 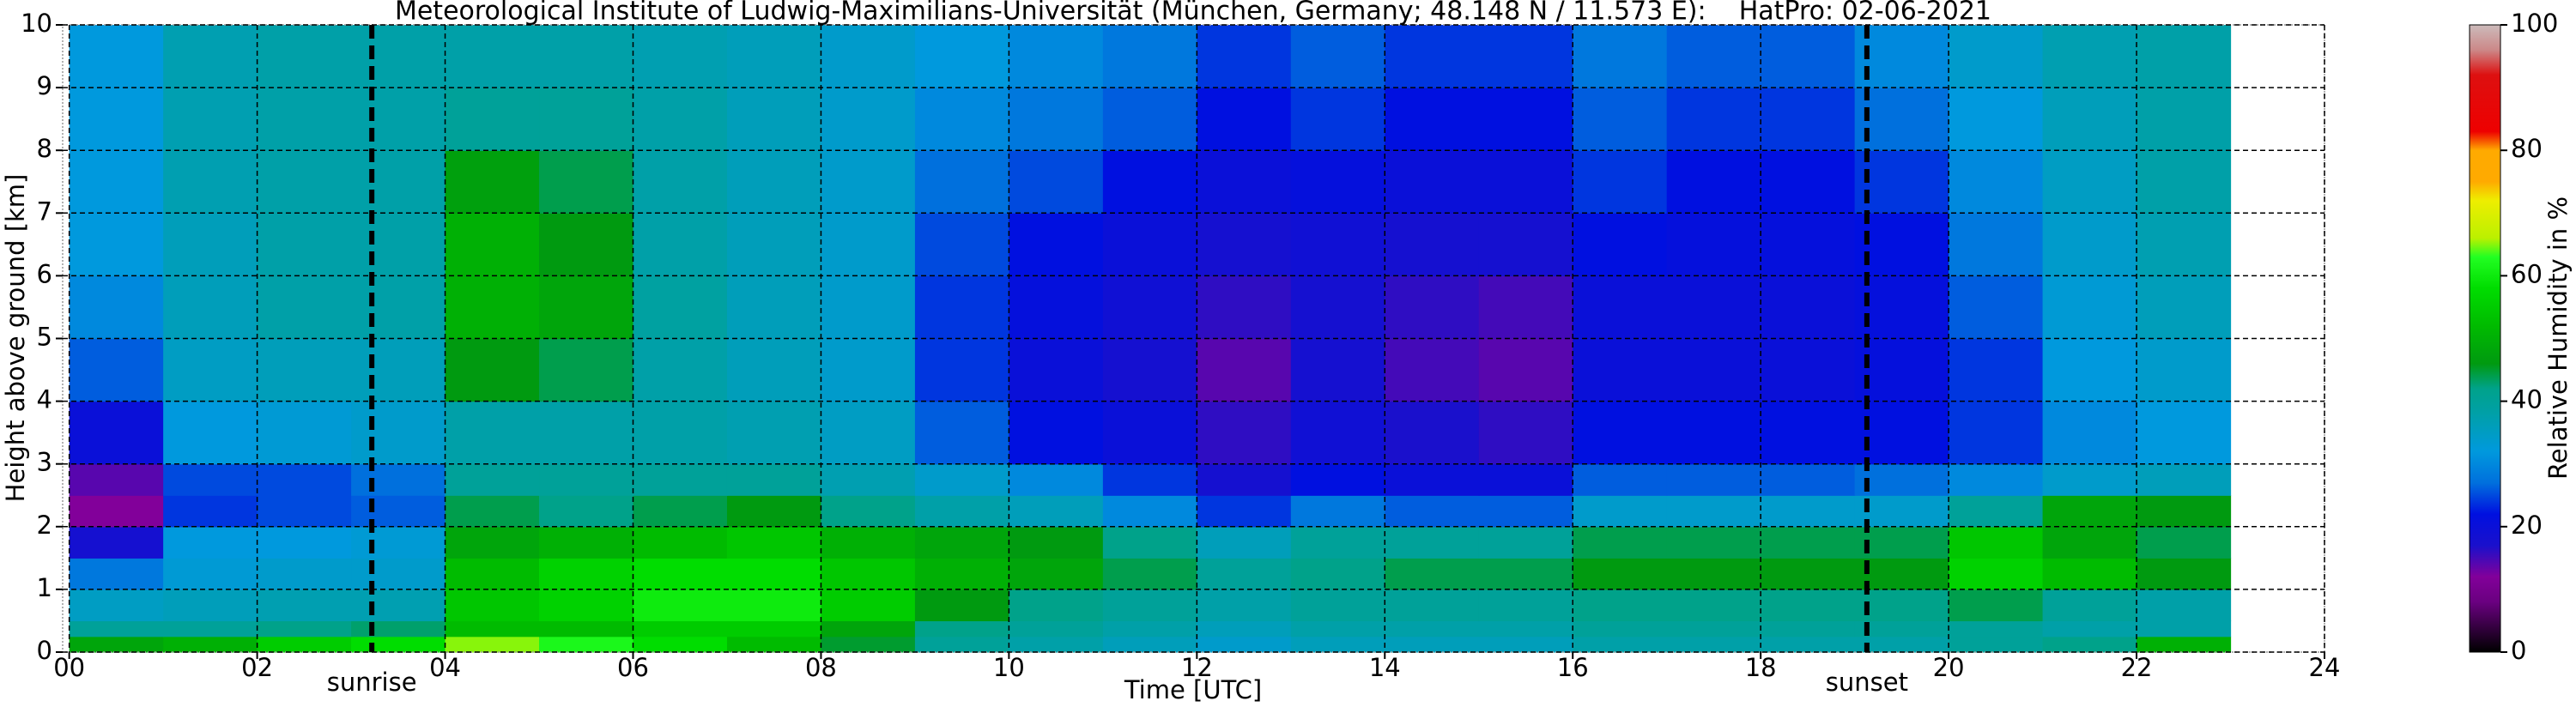 What do you see at coordinates (44, 337) in the screenshot?
I see `y-tick-label: 5` at bounding box center [44, 337].